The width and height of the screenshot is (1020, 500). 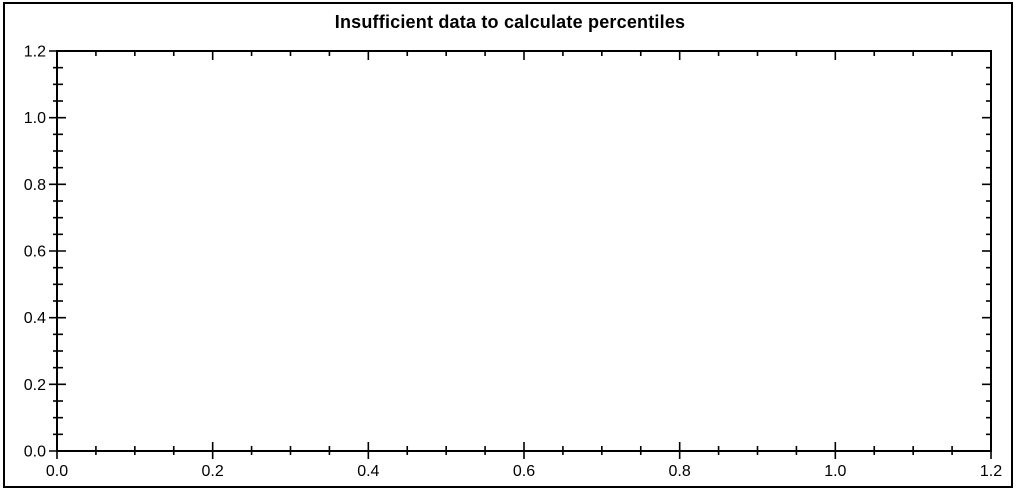 I want to click on y-tick-label: 1.0, so click(x=35, y=118).